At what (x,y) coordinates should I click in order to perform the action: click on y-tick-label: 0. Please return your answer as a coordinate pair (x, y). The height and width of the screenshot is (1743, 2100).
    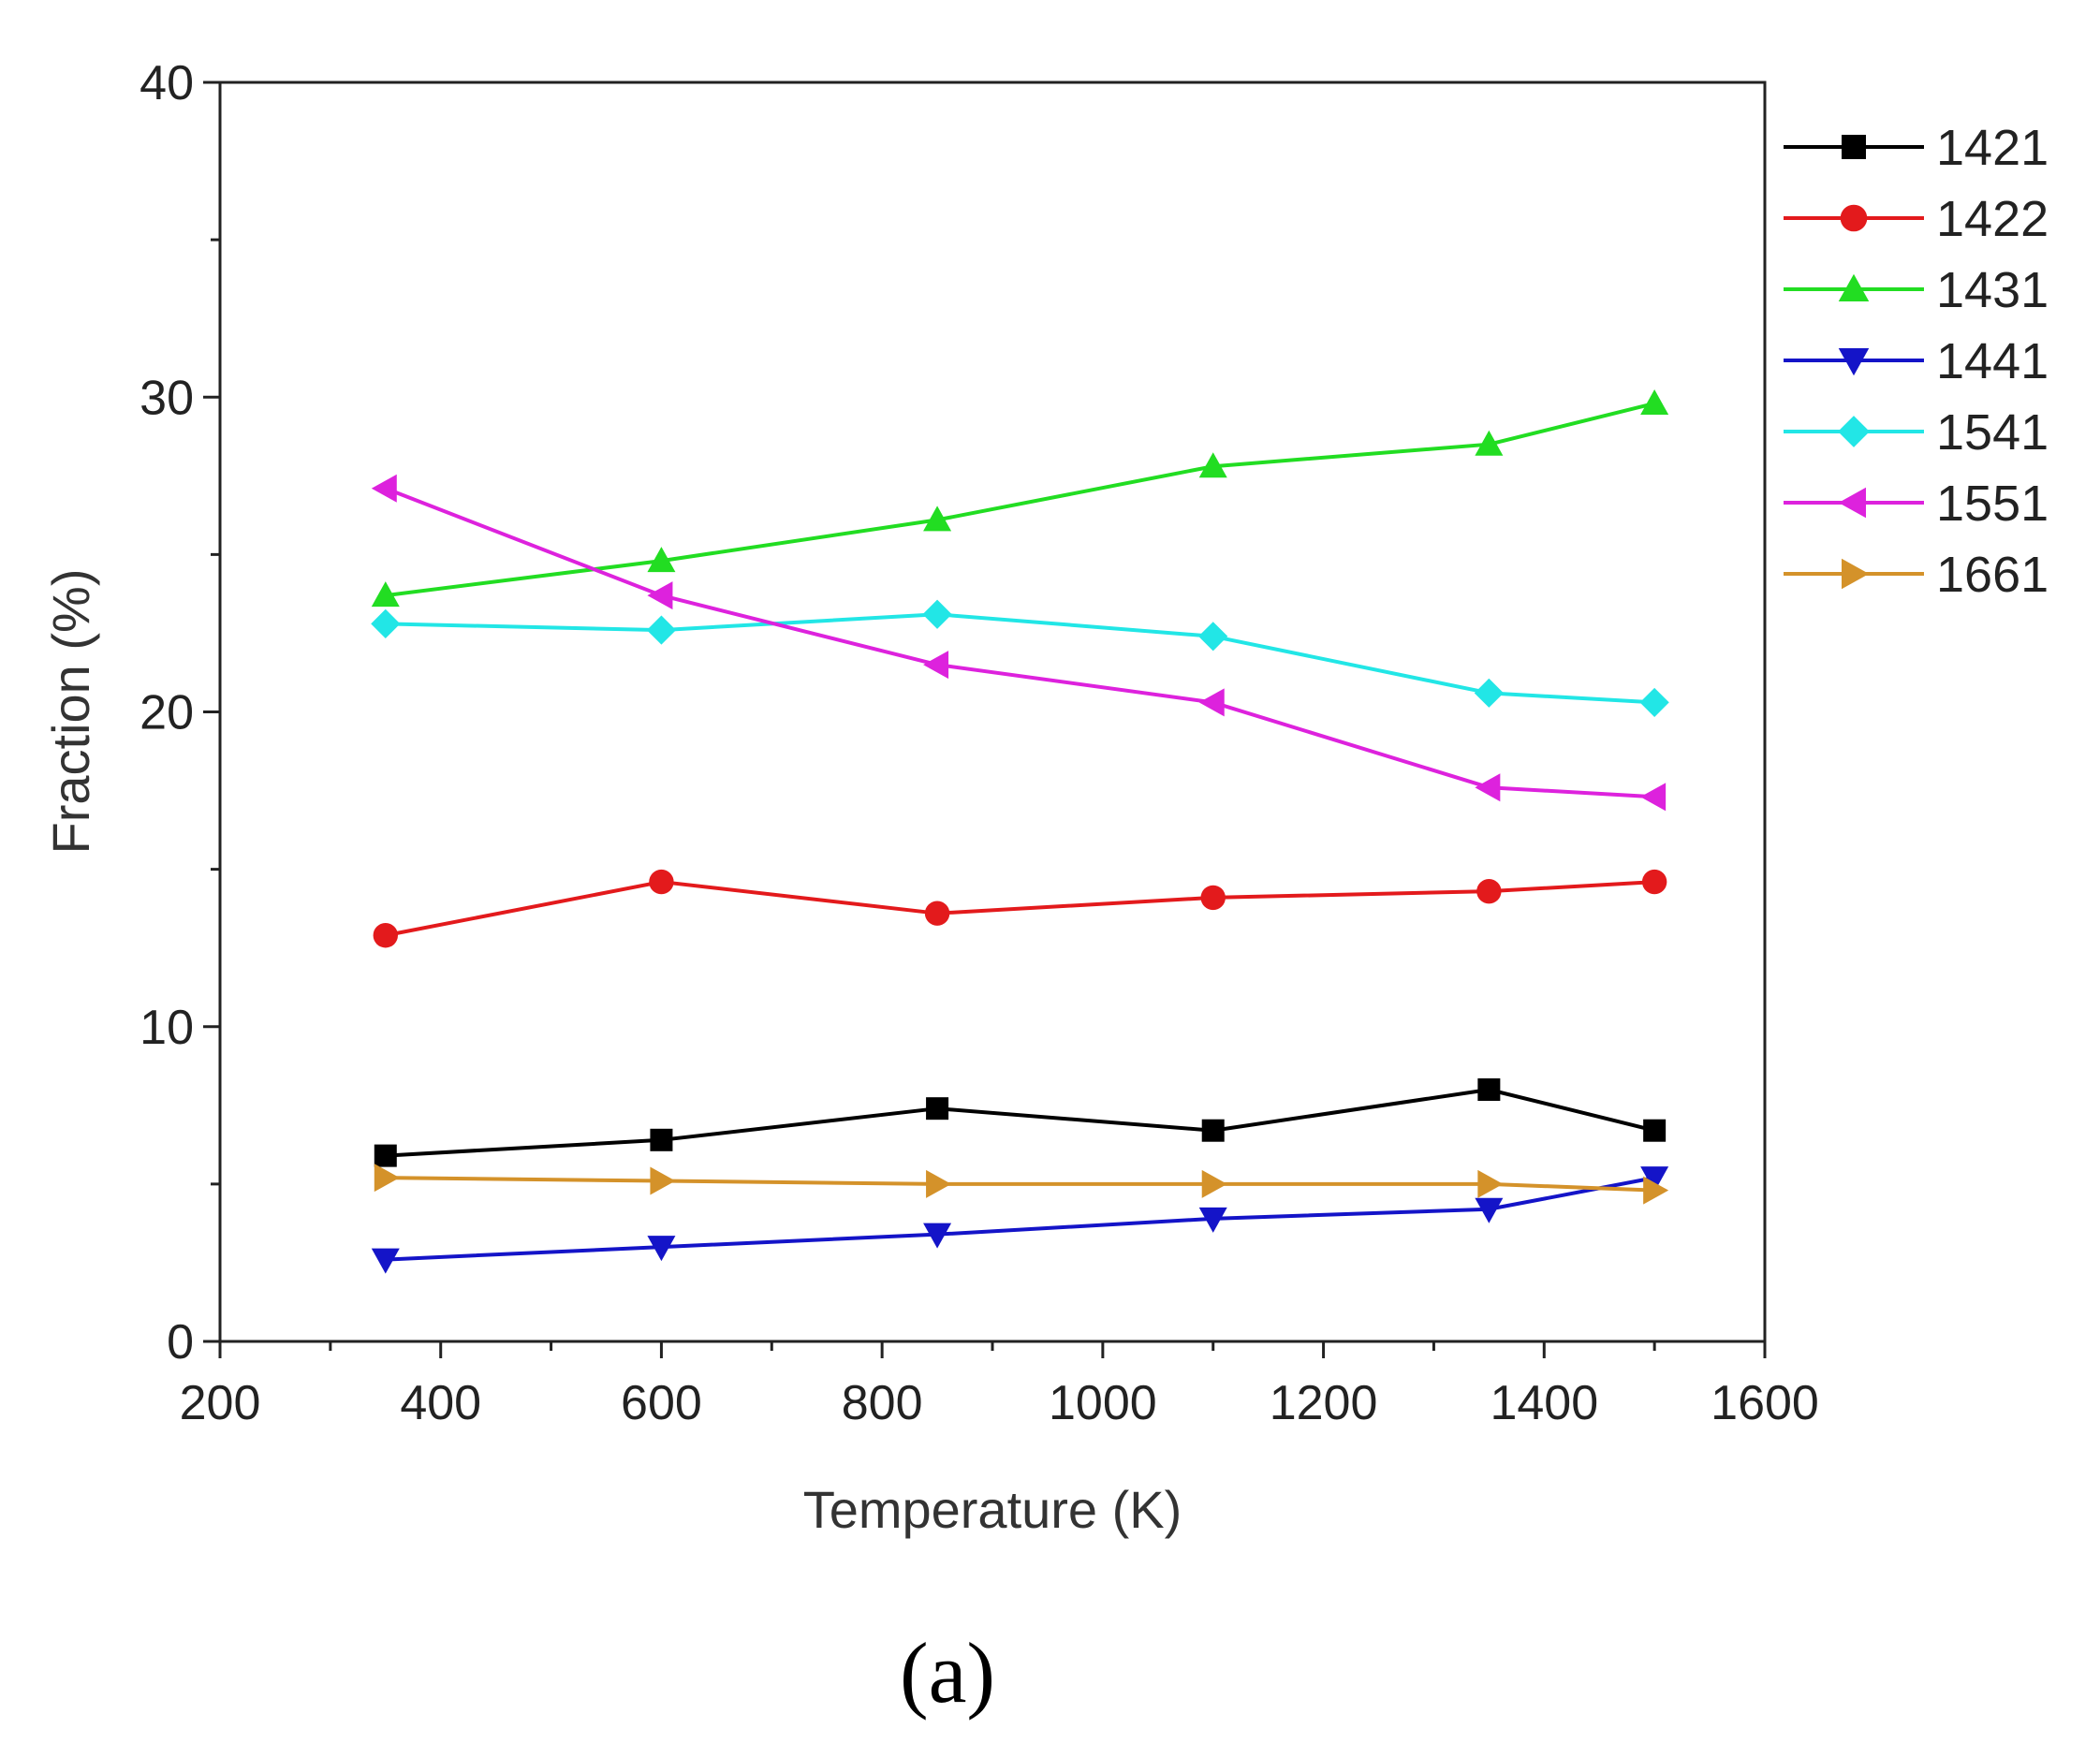
    Looking at the image, I should click on (180, 1342).